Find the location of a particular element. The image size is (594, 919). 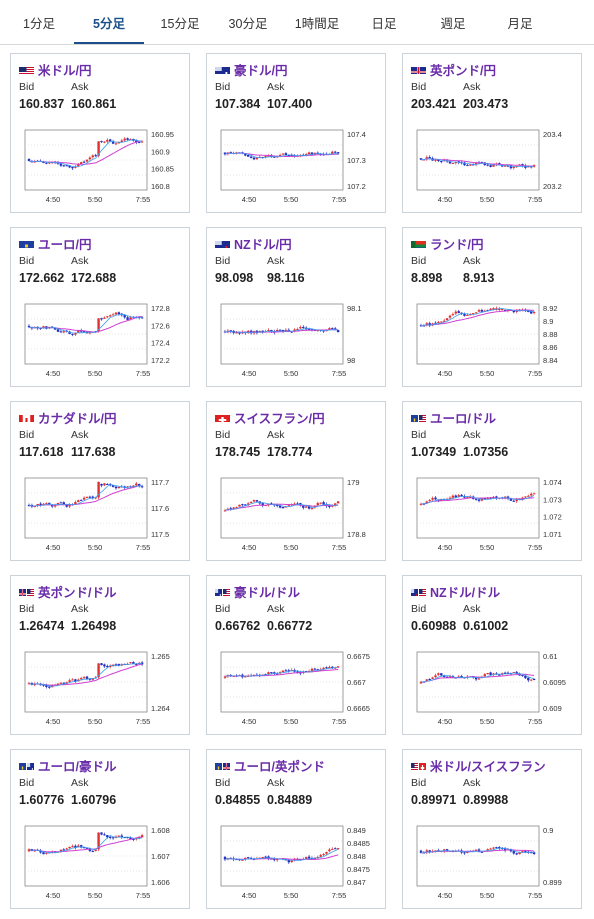

tab-weekly: 週足 is located at coordinates (453, 24).